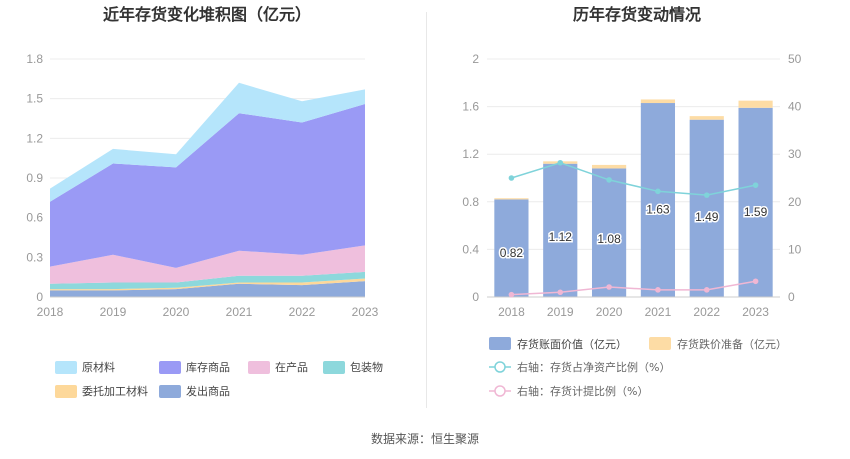 This screenshot has height=459, width=850. Describe the element at coordinates (791, 297) in the screenshot. I see `bar-y2-tick-label: 0` at that location.